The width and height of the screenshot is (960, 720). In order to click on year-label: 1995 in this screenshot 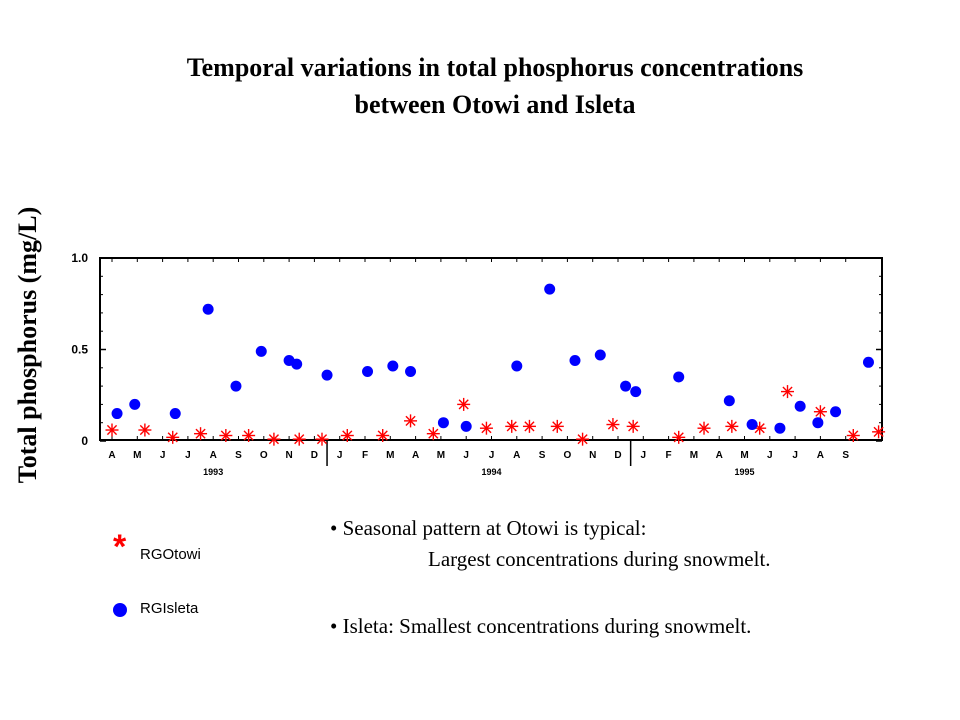, I will do `click(744, 472)`.